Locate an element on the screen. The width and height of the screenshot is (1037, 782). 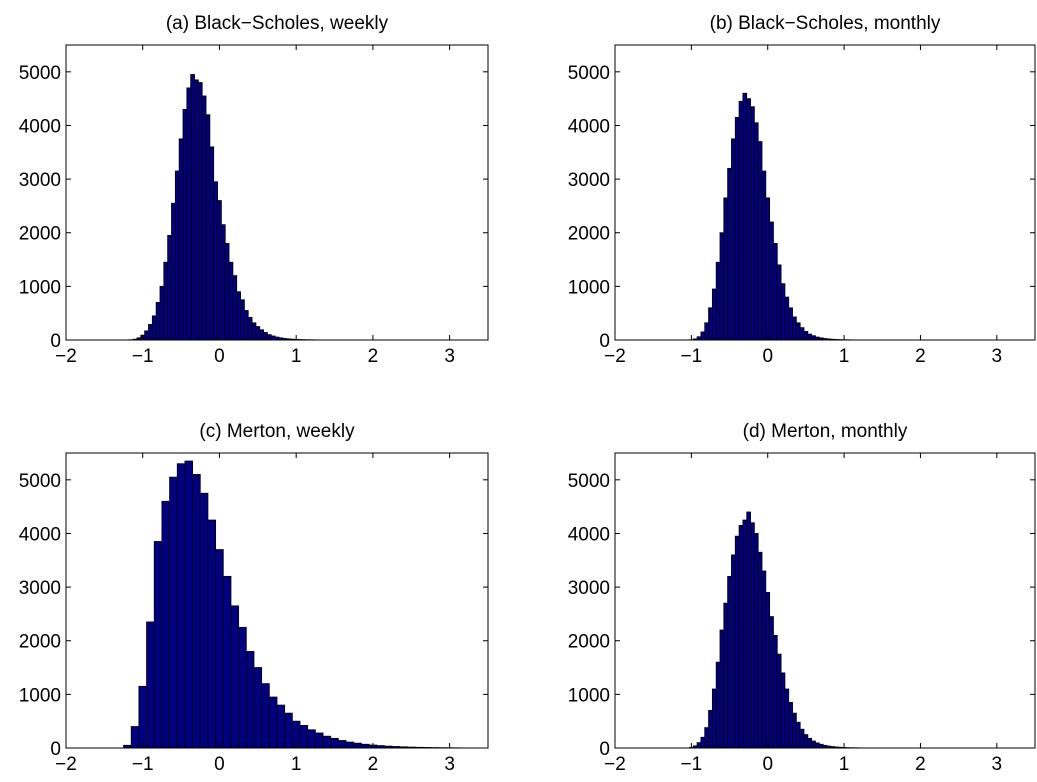
x-tick-label-a-4: 2 is located at coordinates (373, 356).